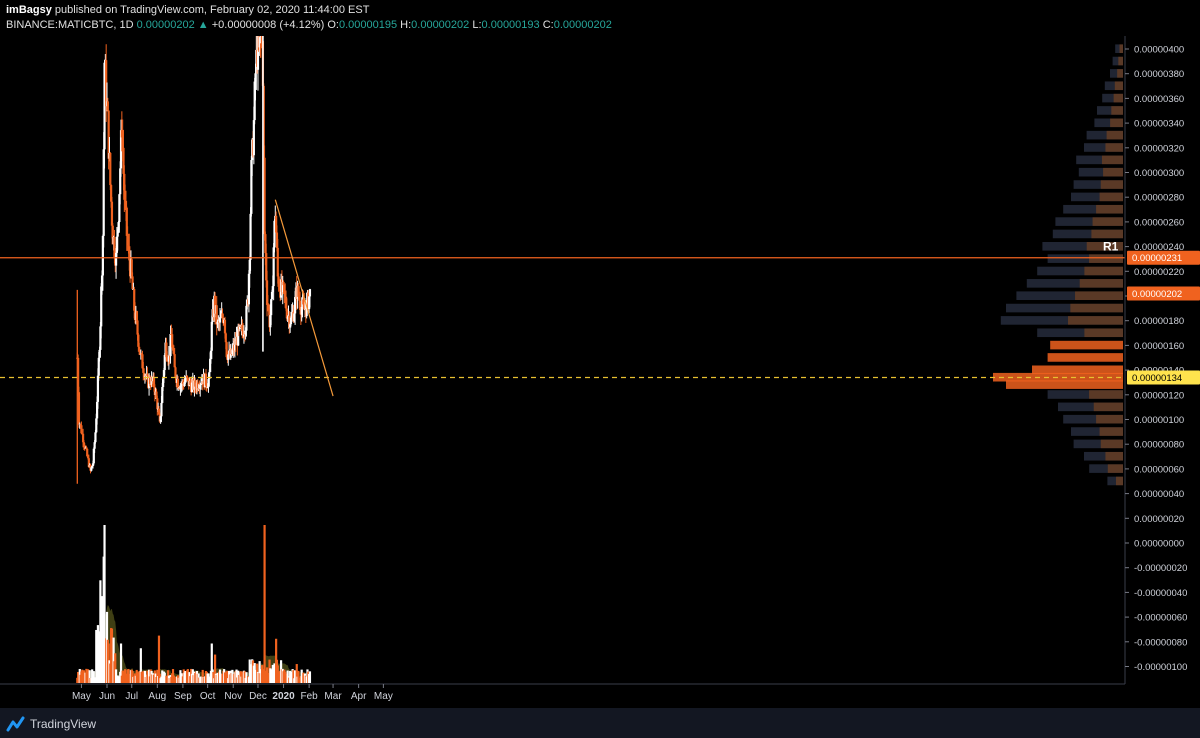 The image size is (1200, 738). What do you see at coordinates (304, 298) in the screenshot?
I see `trendline` at bounding box center [304, 298].